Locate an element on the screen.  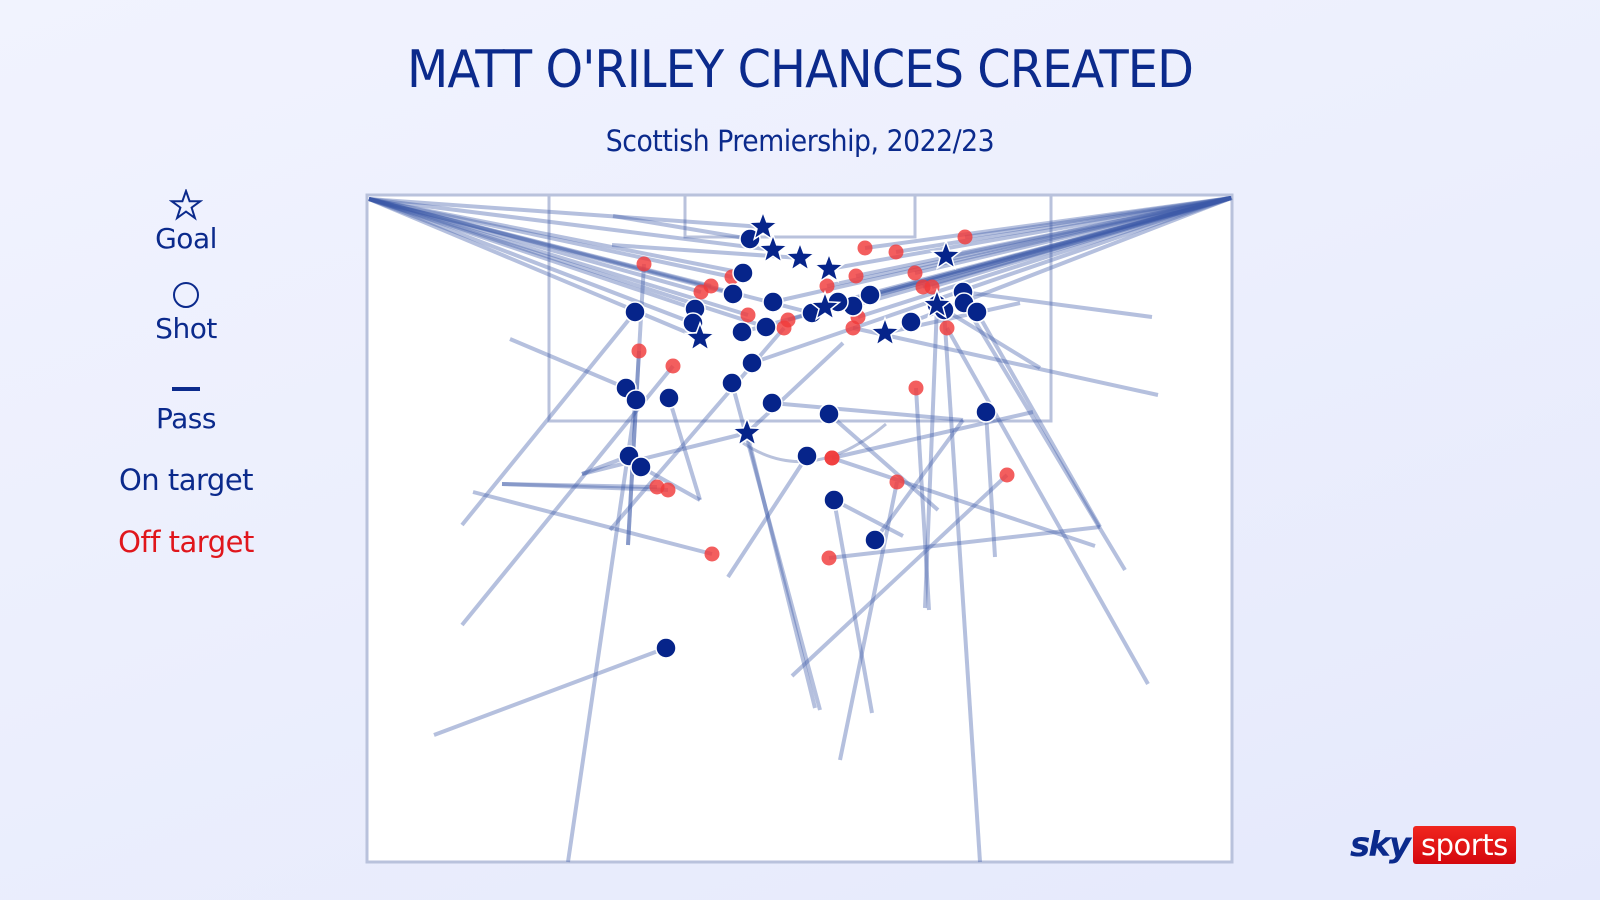
star-outline-icon is located at coordinates (186, 205).